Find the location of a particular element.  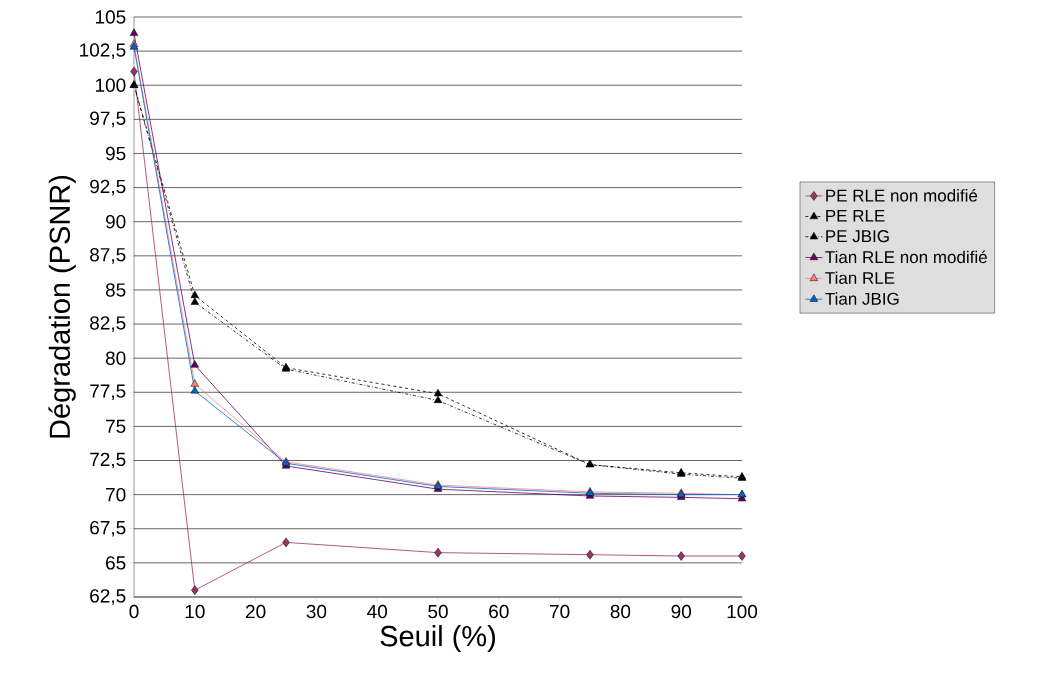

y-tick-label: 77,5 is located at coordinates (108, 392).